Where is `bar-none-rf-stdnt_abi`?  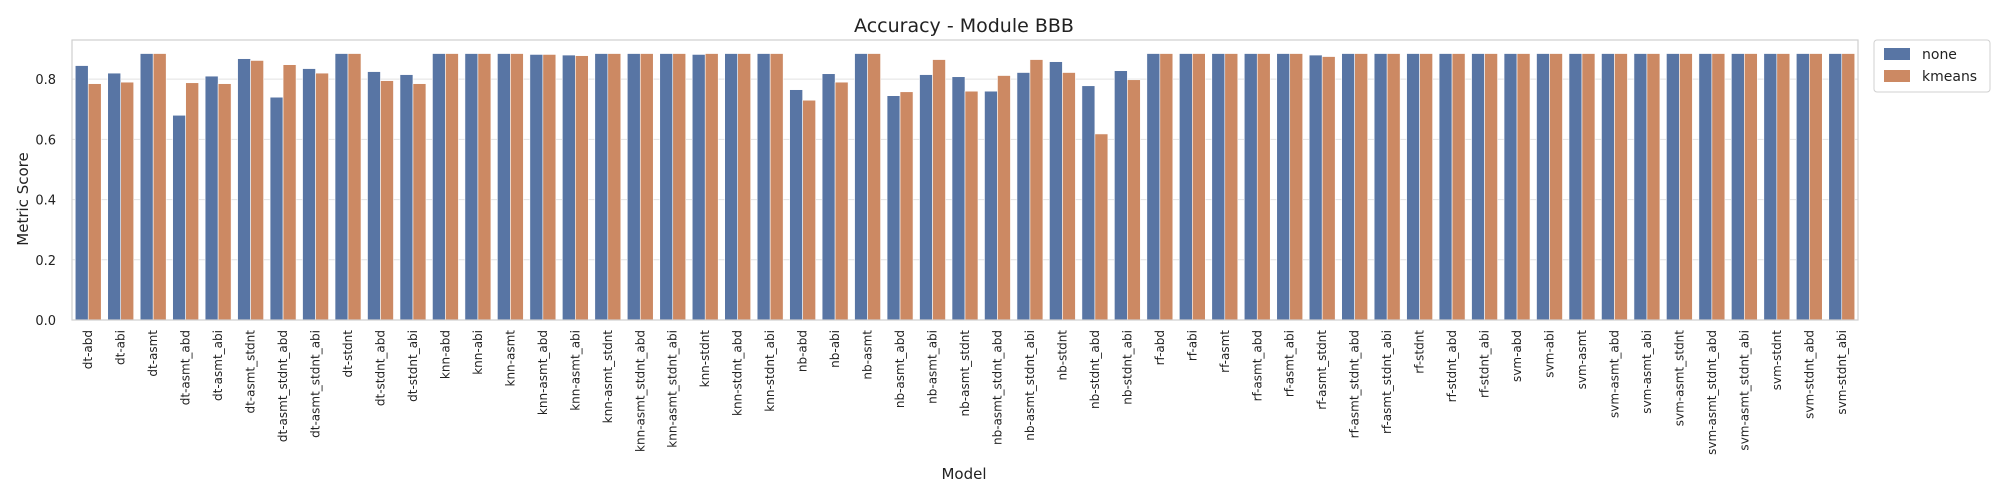
bar-none-rf-stdnt_abi is located at coordinates (1478, 187).